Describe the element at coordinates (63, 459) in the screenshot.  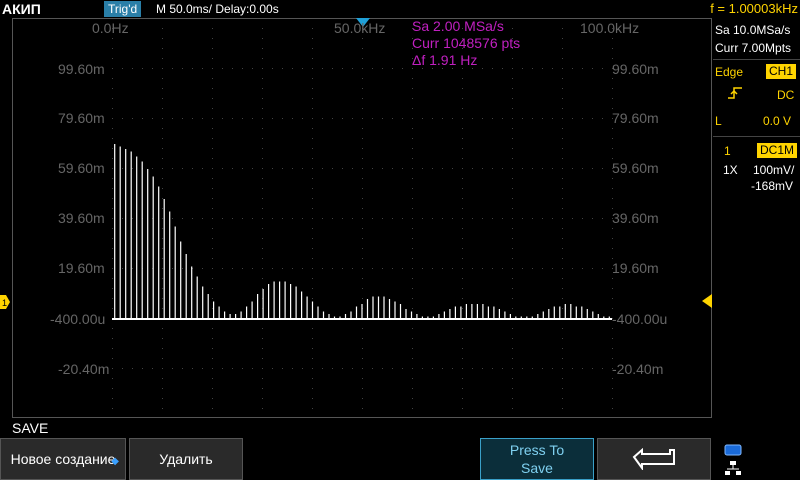
I see `new-create-button: Новое создание ◆` at that location.